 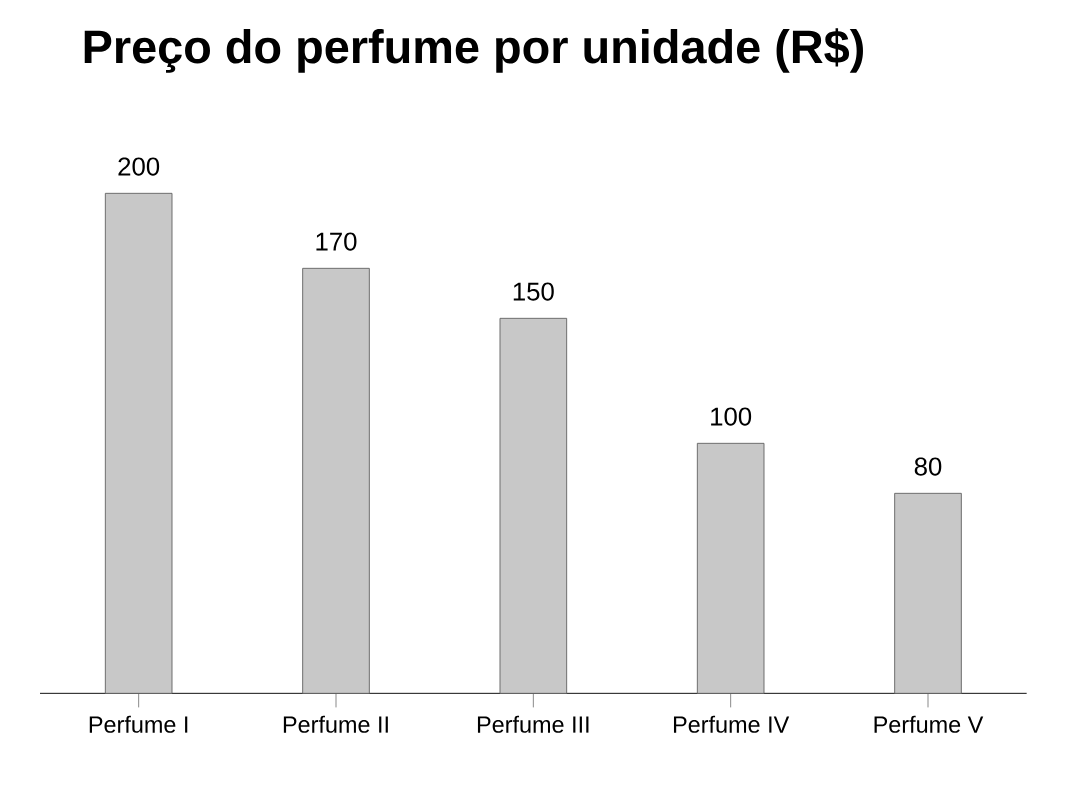 I want to click on x-tick-label: Perfume I, so click(x=138, y=724).